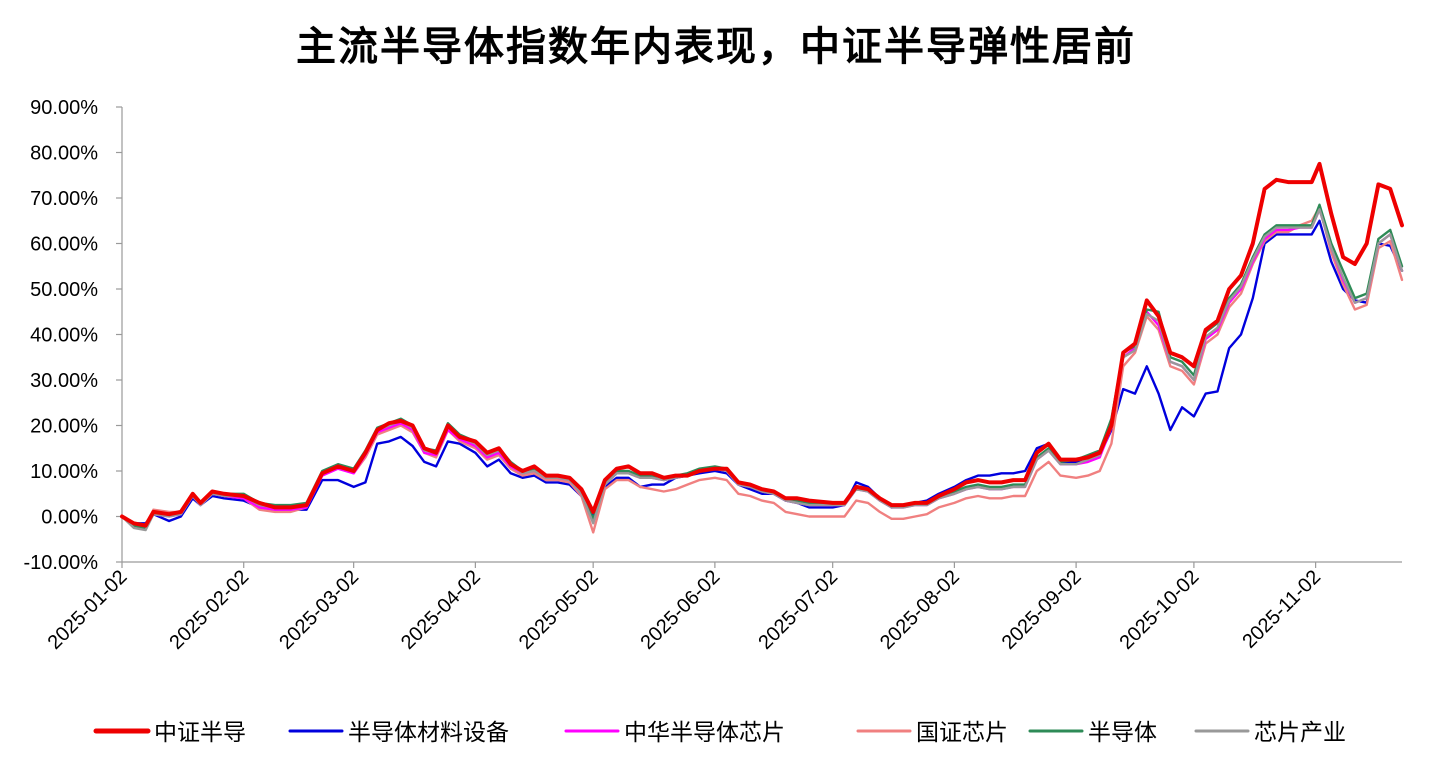  What do you see at coordinates (1281, 609) in the screenshot?
I see `x-tick-label: 2025-11-02` at bounding box center [1281, 609].